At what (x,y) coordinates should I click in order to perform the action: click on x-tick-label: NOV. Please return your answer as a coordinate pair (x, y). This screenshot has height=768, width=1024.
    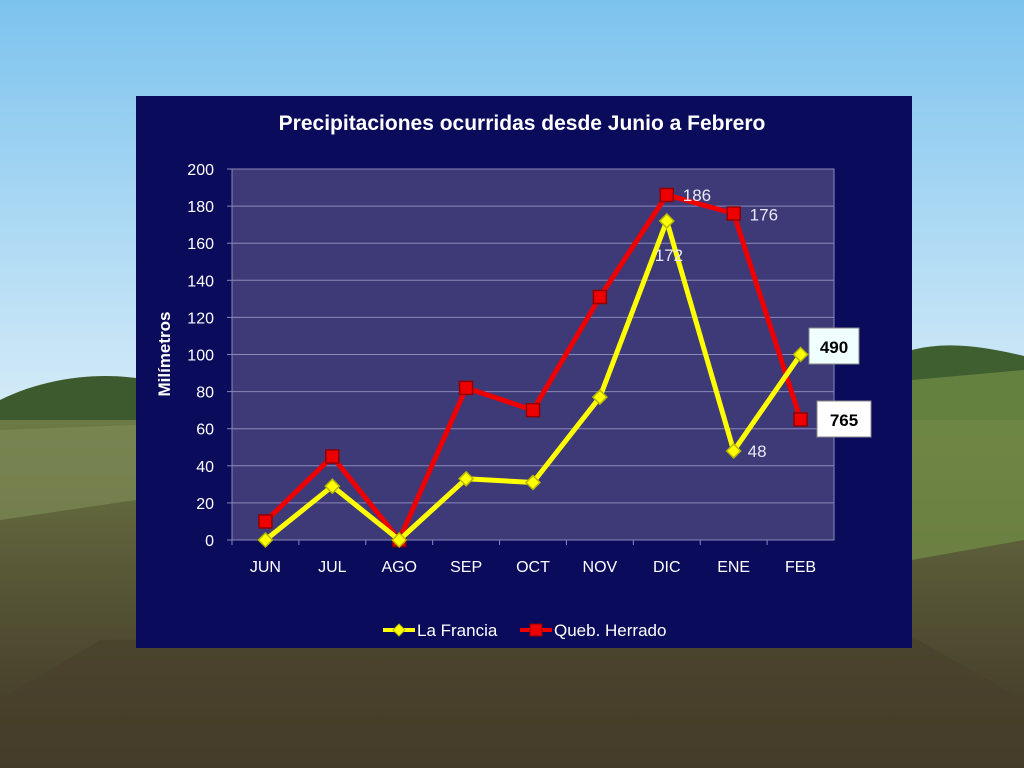
    Looking at the image, I should click on (600, 567).